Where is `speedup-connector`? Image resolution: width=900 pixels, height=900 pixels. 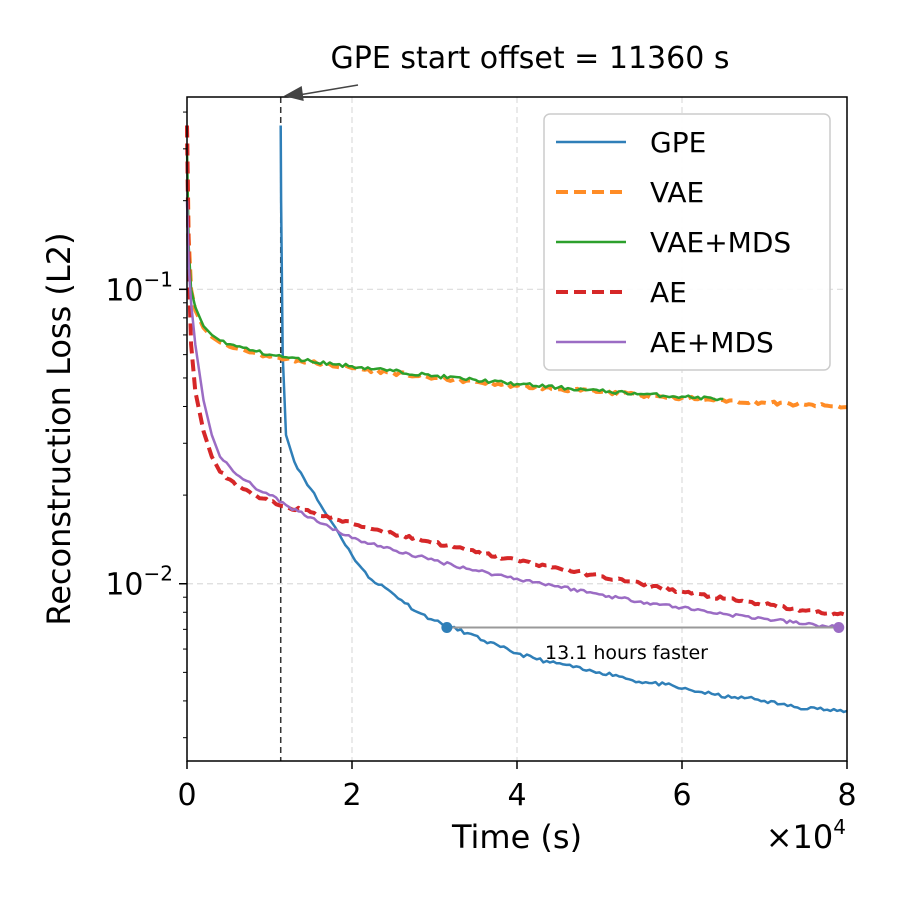
speedup-connector is located at coordinates (643, 628).